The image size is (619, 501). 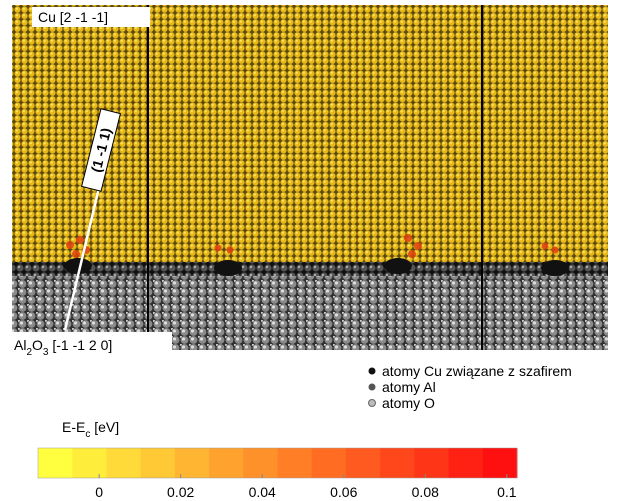 What do you see at coordinates (73, 427) in the screenshot?
I see `text: E-E` at bounding box center [73, 427].